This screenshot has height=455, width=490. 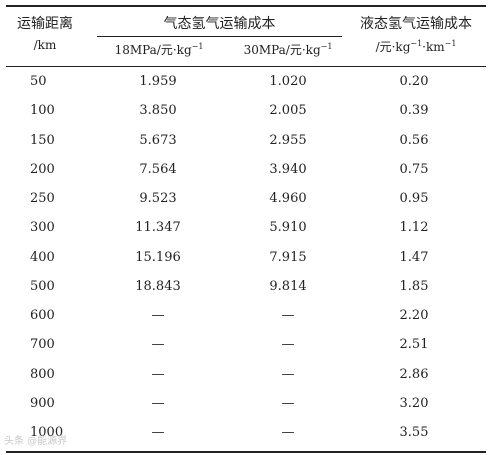 What do you see at coordinates (246, 6) in the screenshot?
I see `table-top-rule` at bounding box center [246, 6].